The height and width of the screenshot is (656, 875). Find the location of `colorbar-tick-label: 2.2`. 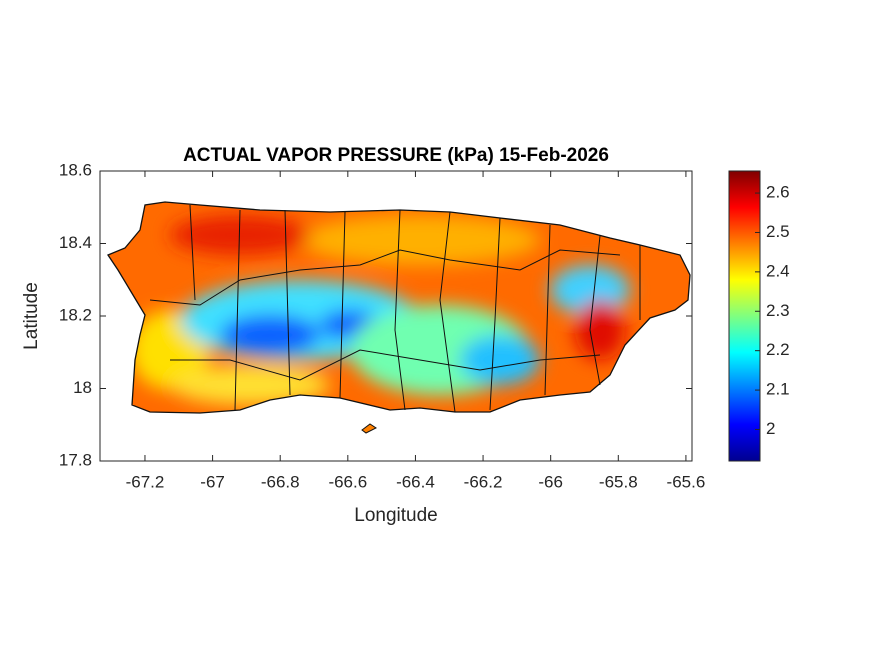

colorbar-tick-label: 2.2 is located at coordinates (778, 349).